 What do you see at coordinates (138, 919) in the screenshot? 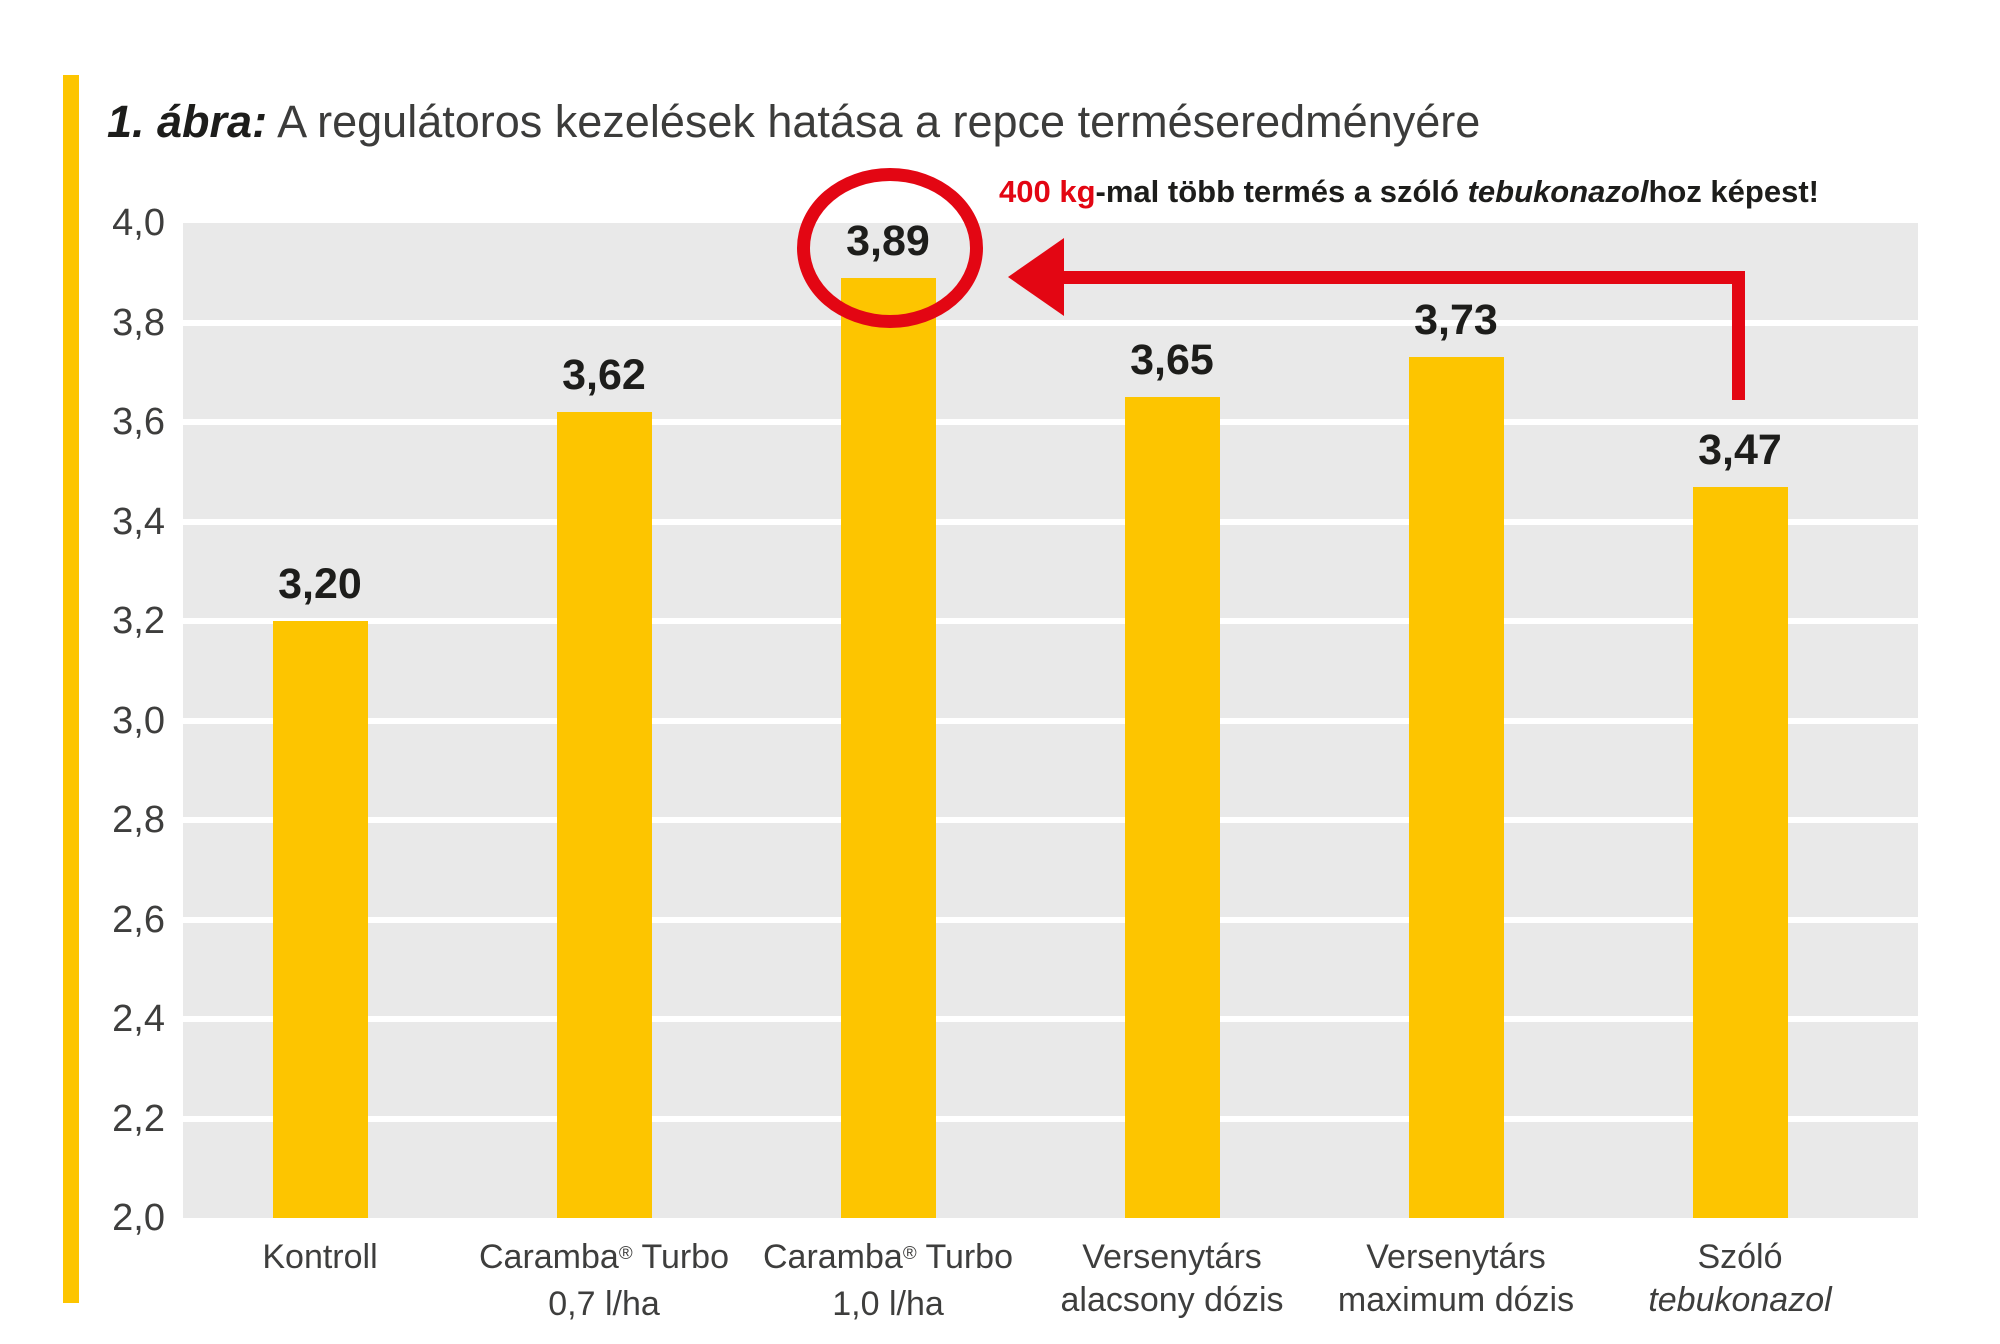
I see `y-axis-tick-label: 2,6` at bounding box center [138, 919].